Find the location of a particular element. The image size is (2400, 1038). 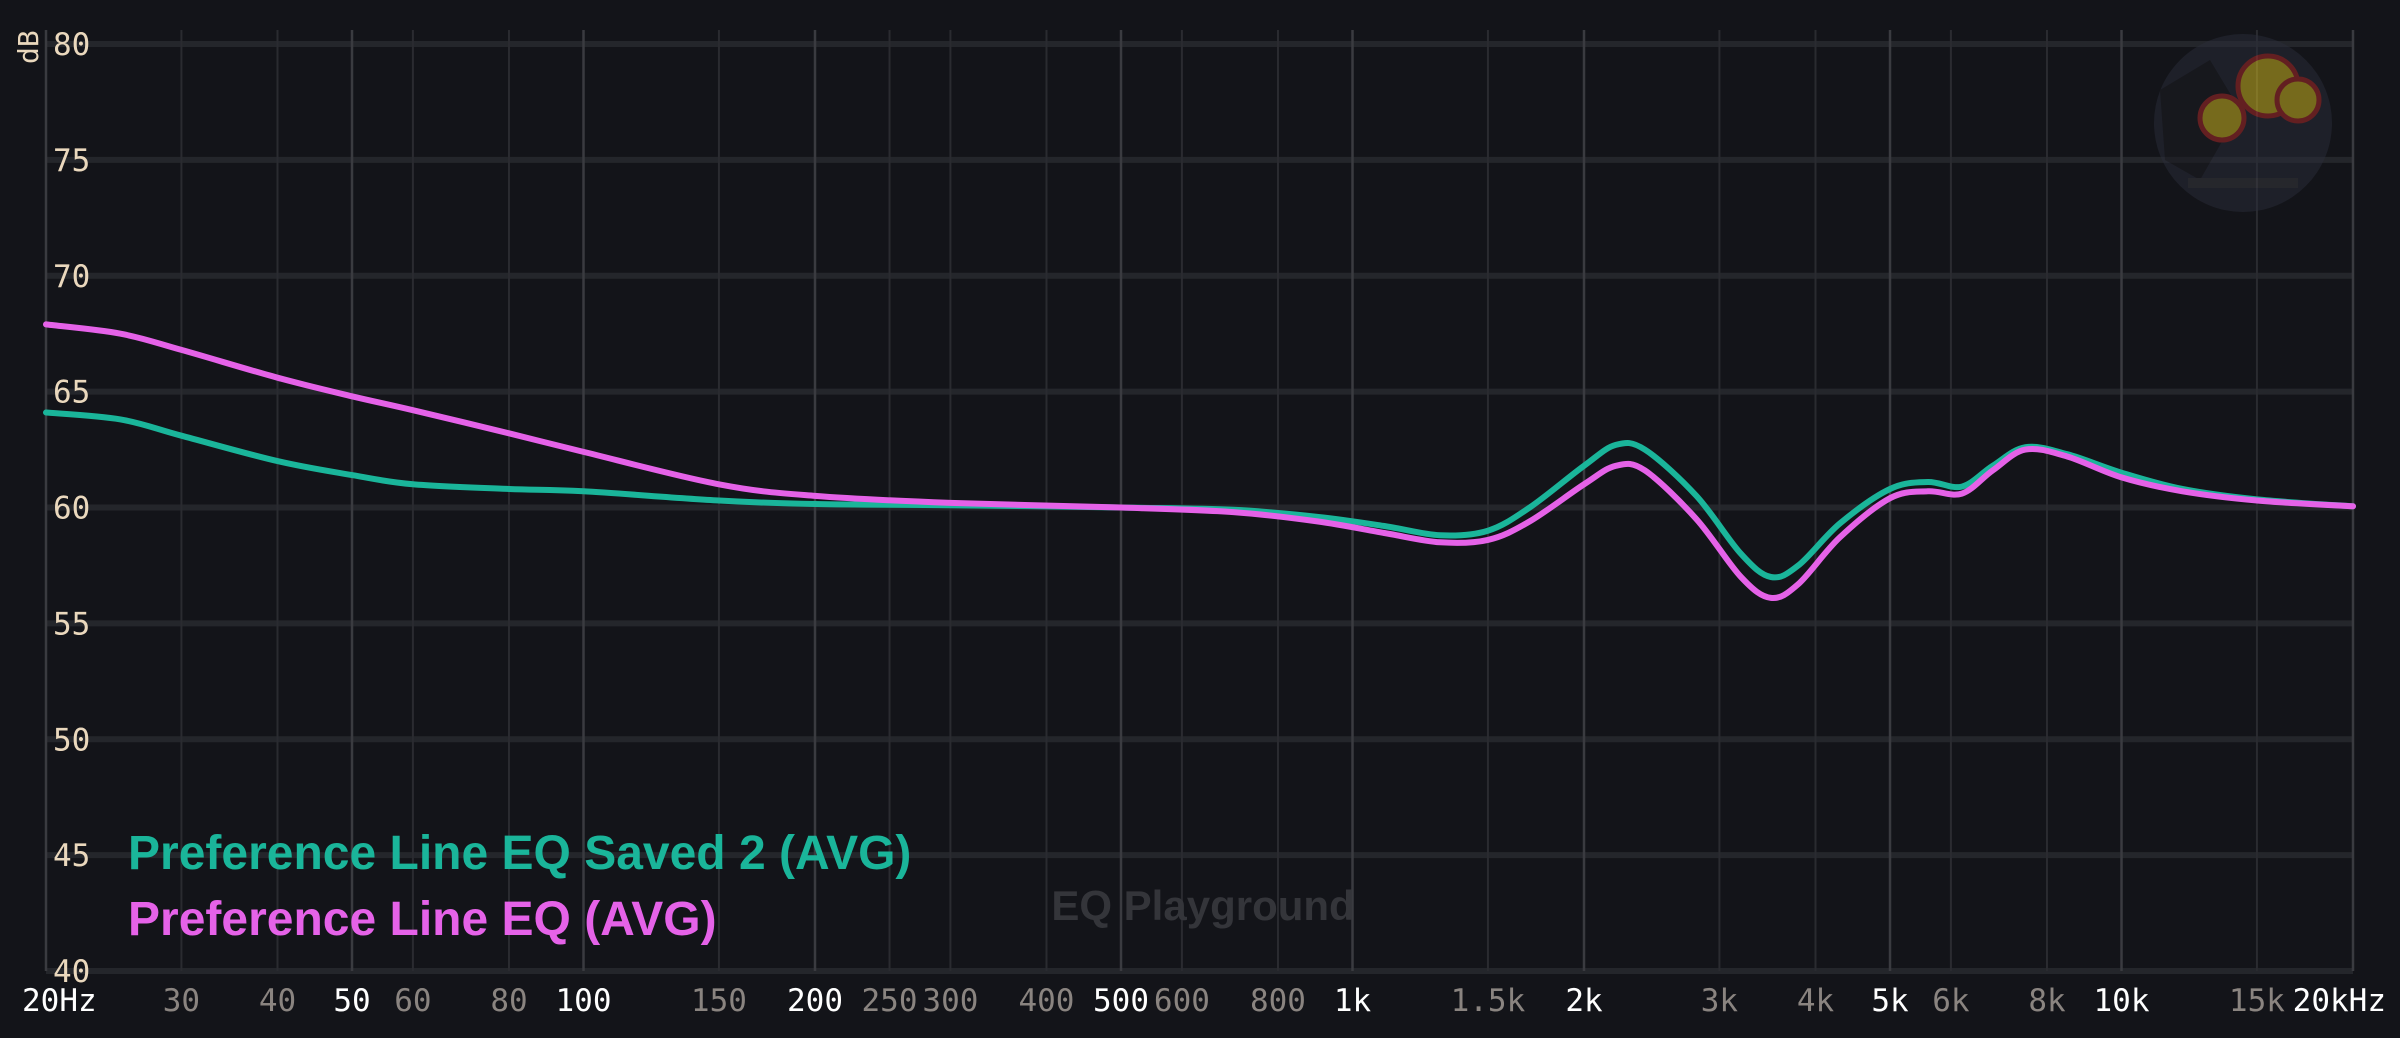

x-tick-label: 2k is located at coordinates (1584, 1001).